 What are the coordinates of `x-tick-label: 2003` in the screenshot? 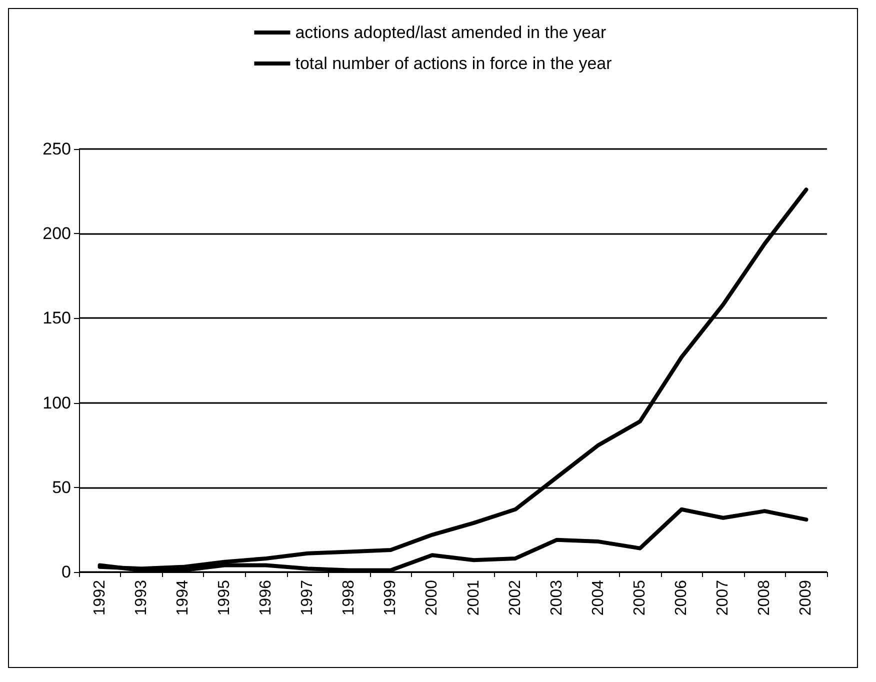 It's located at (557, 598).